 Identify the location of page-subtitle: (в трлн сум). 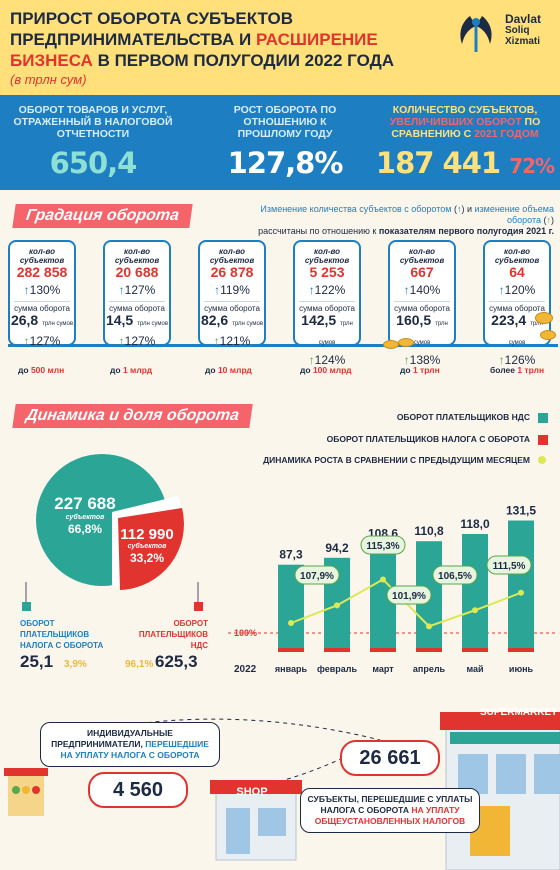
(48, 79).